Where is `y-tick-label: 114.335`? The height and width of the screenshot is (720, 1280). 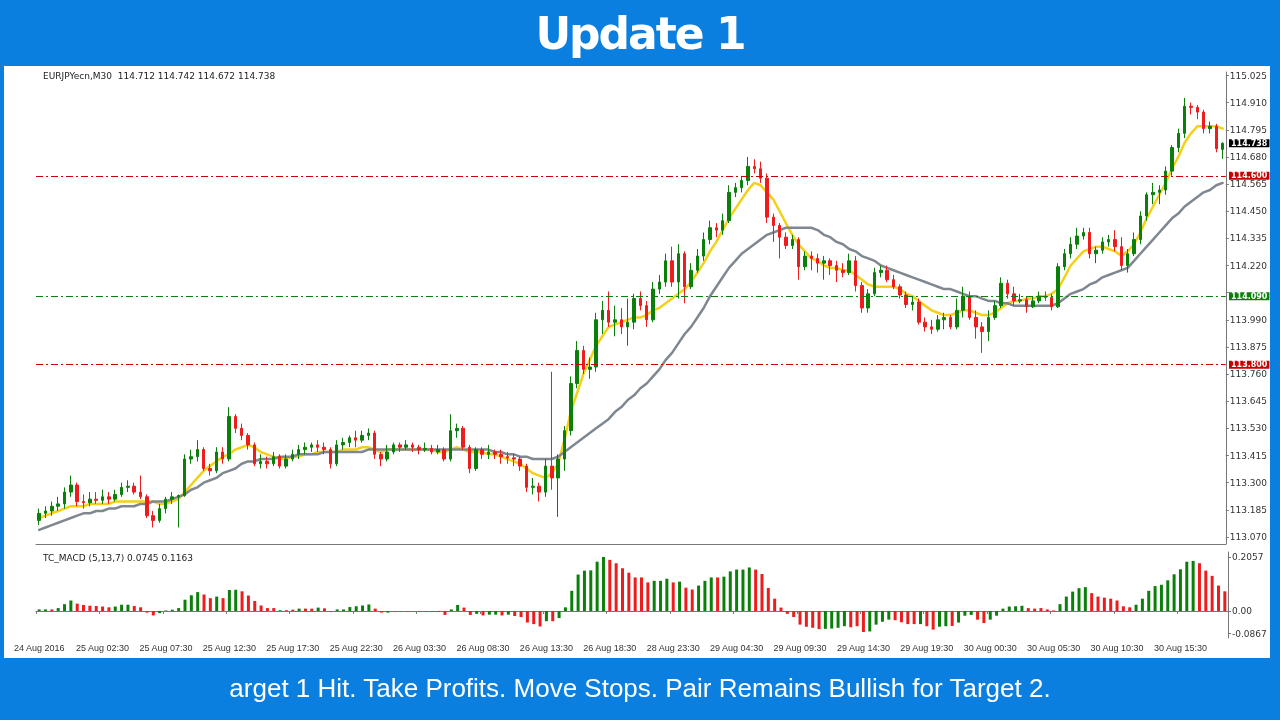 y-tick-label: 114.335 is located at coordinates (1248, 238).